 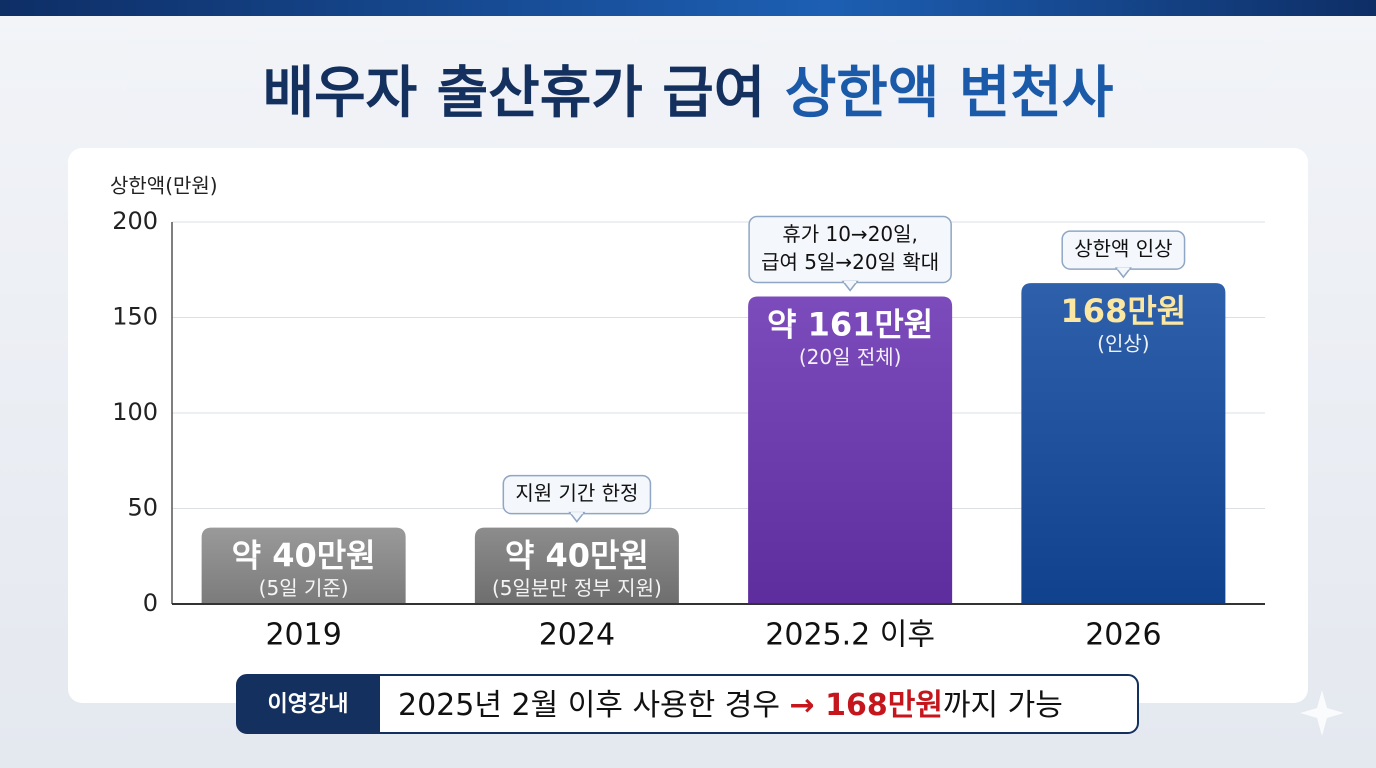 What do you see at coordinates (150, 603) in the screenshot?
I see `y-tick-label: 0` at bounding box center [150, 603].